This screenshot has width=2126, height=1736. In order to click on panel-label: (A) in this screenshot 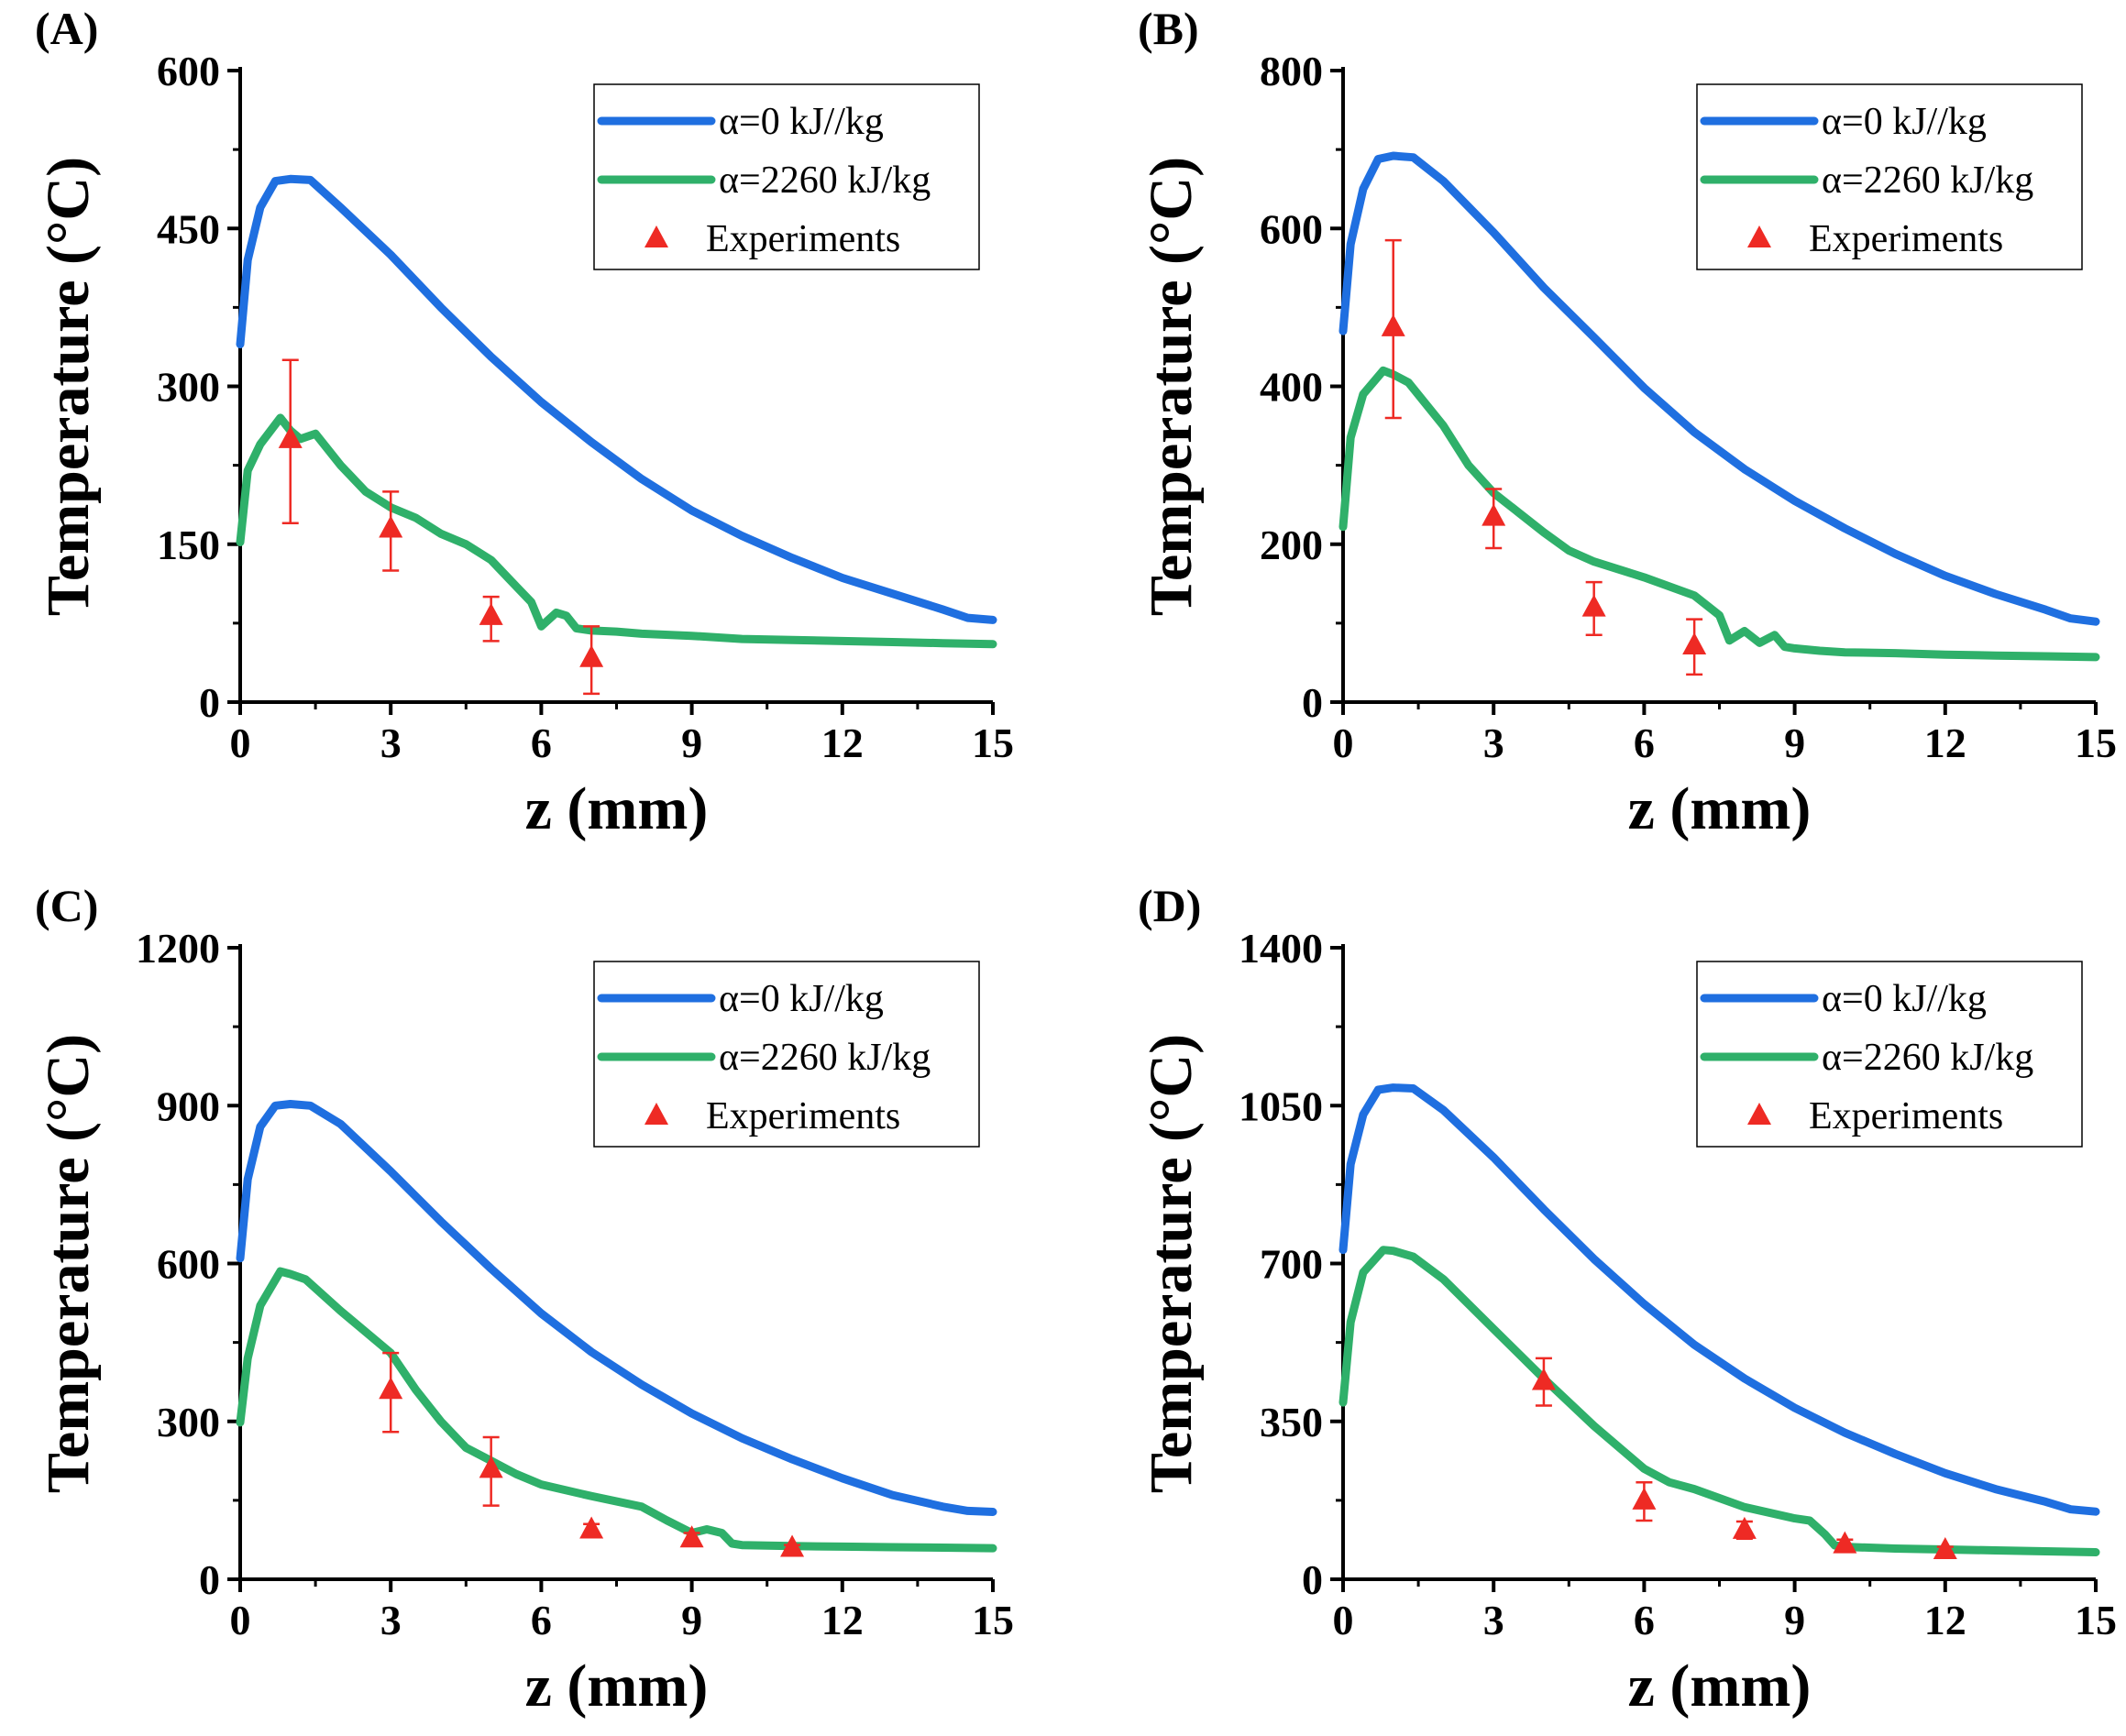, I will do `click(66, 29)`.